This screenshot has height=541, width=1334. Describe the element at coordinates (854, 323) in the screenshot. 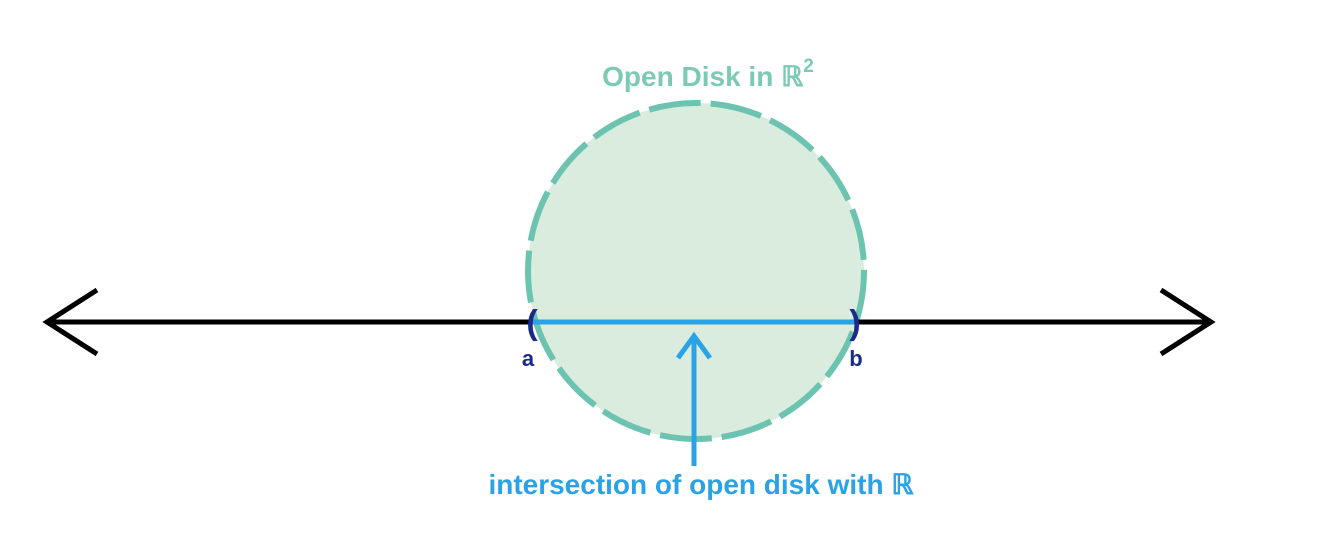

I see `right-open-bracket: )` at that location.